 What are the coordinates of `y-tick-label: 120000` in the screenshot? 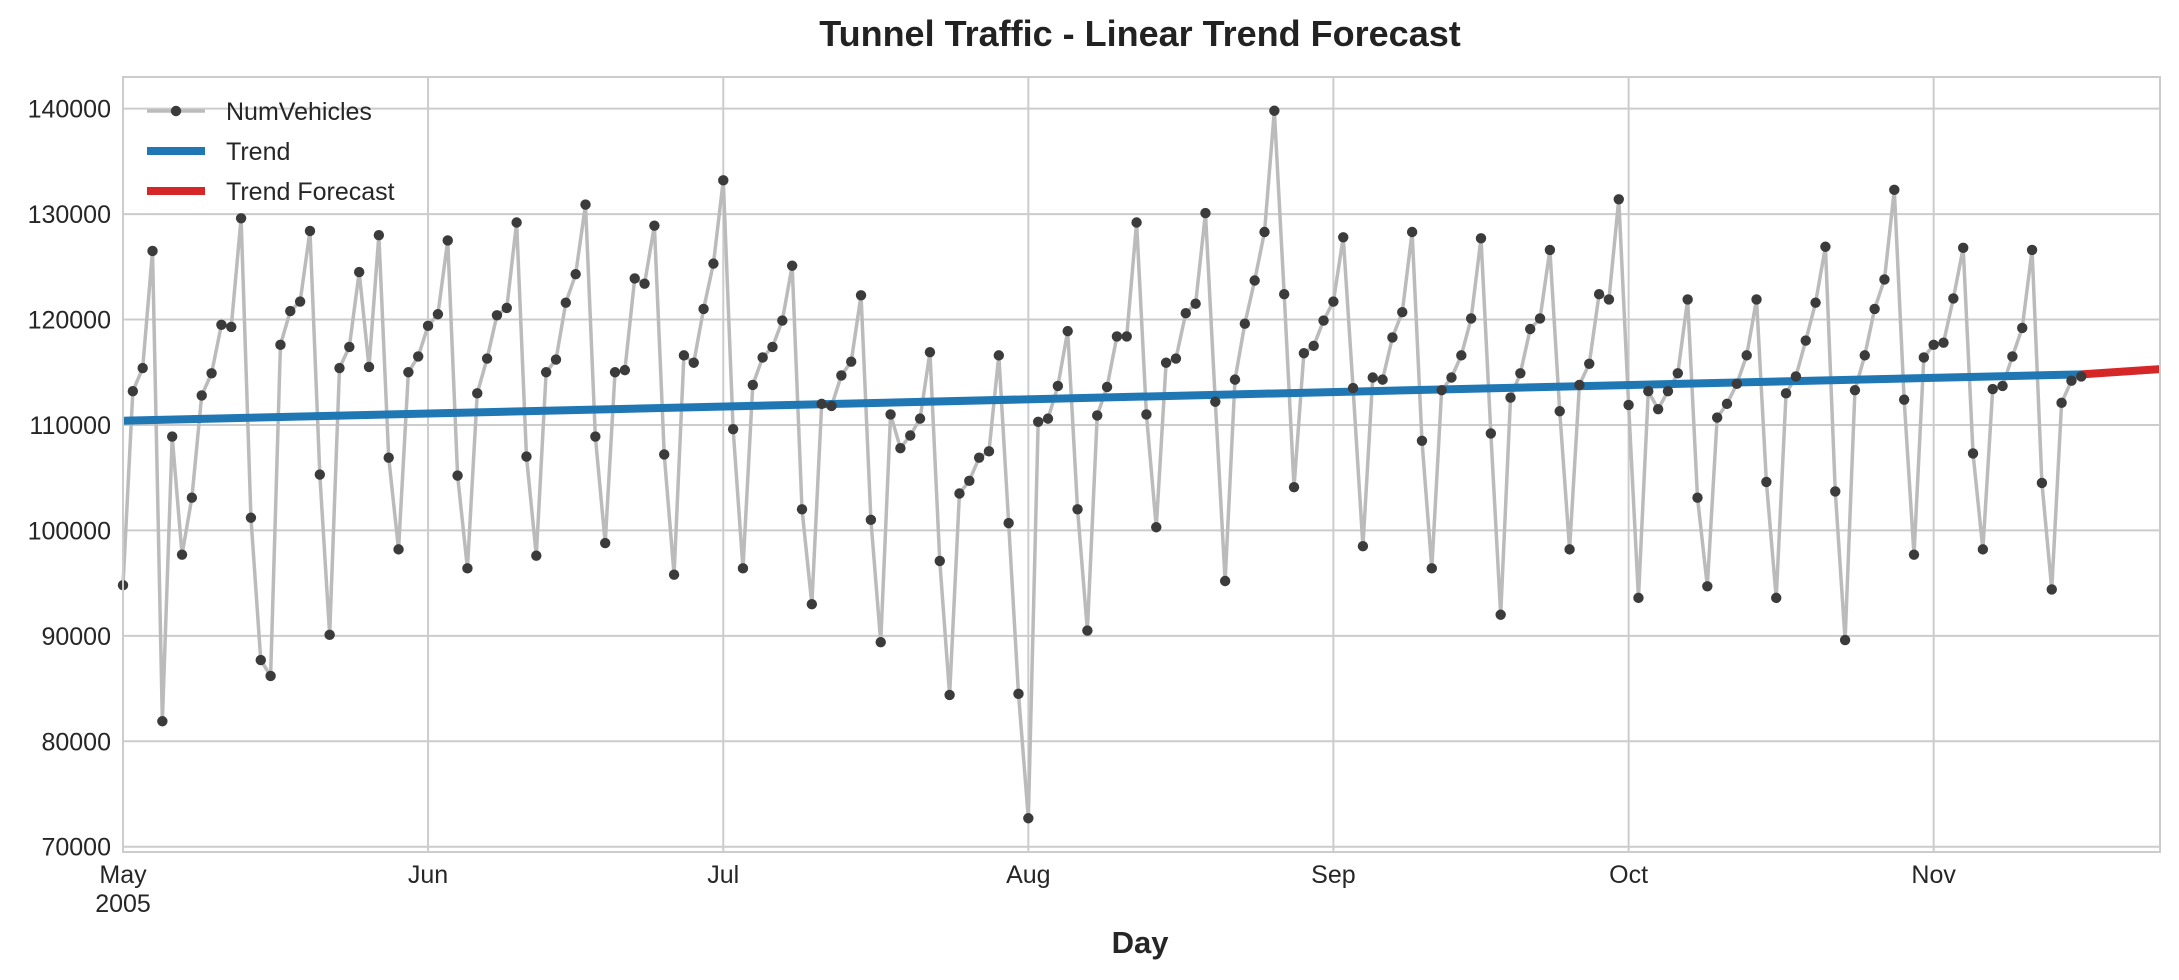 It's located at (69, 321).